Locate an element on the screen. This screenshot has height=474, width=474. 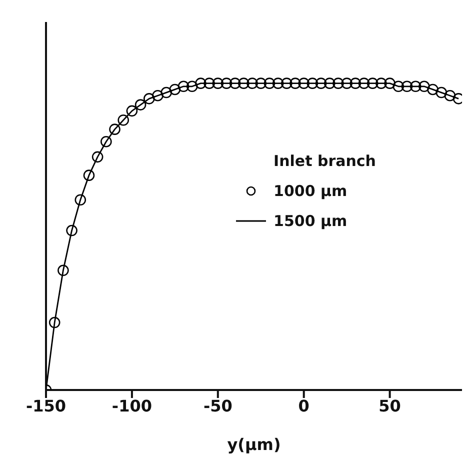
legend-label: 1000 μm is located at coordinates (311, 191).